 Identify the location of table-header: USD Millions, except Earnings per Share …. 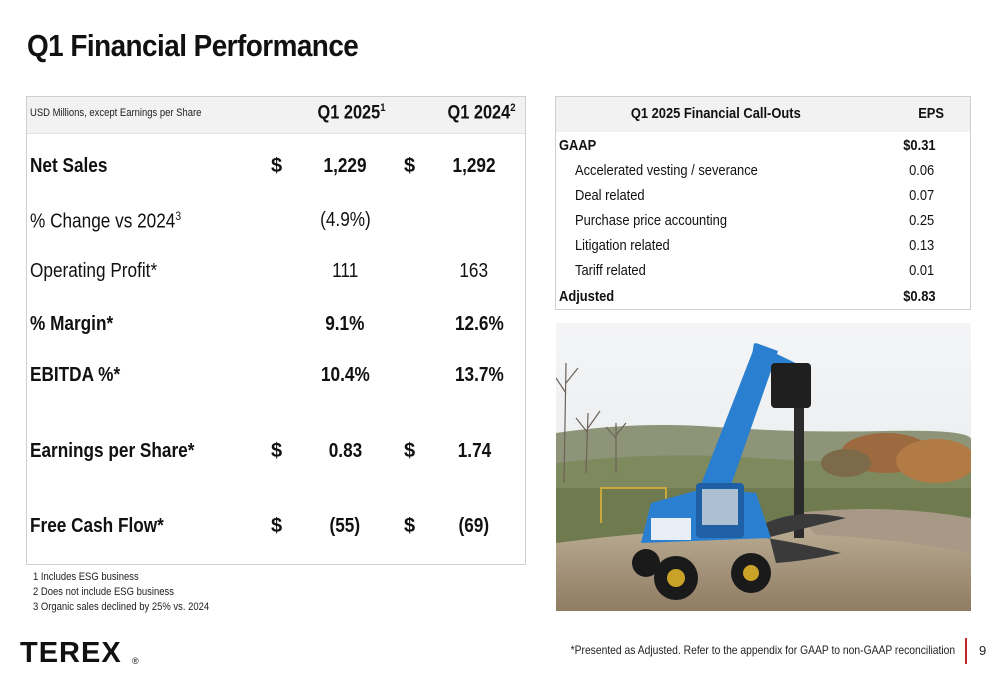
(276, 115).